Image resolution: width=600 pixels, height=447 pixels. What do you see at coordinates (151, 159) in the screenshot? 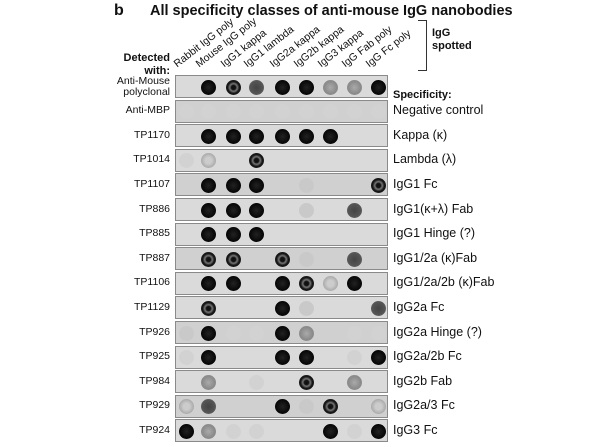
I see `row-label: TP1014` at bounding box center [151, 159].